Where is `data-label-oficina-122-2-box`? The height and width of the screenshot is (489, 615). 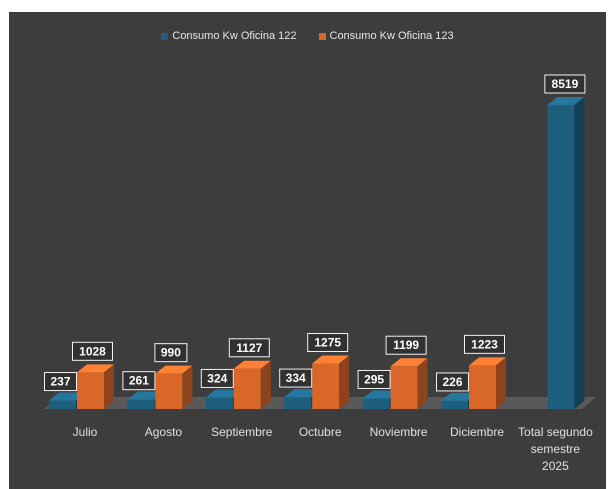 data-label-oficina-122-2-box is located at coordinates (217, 378).